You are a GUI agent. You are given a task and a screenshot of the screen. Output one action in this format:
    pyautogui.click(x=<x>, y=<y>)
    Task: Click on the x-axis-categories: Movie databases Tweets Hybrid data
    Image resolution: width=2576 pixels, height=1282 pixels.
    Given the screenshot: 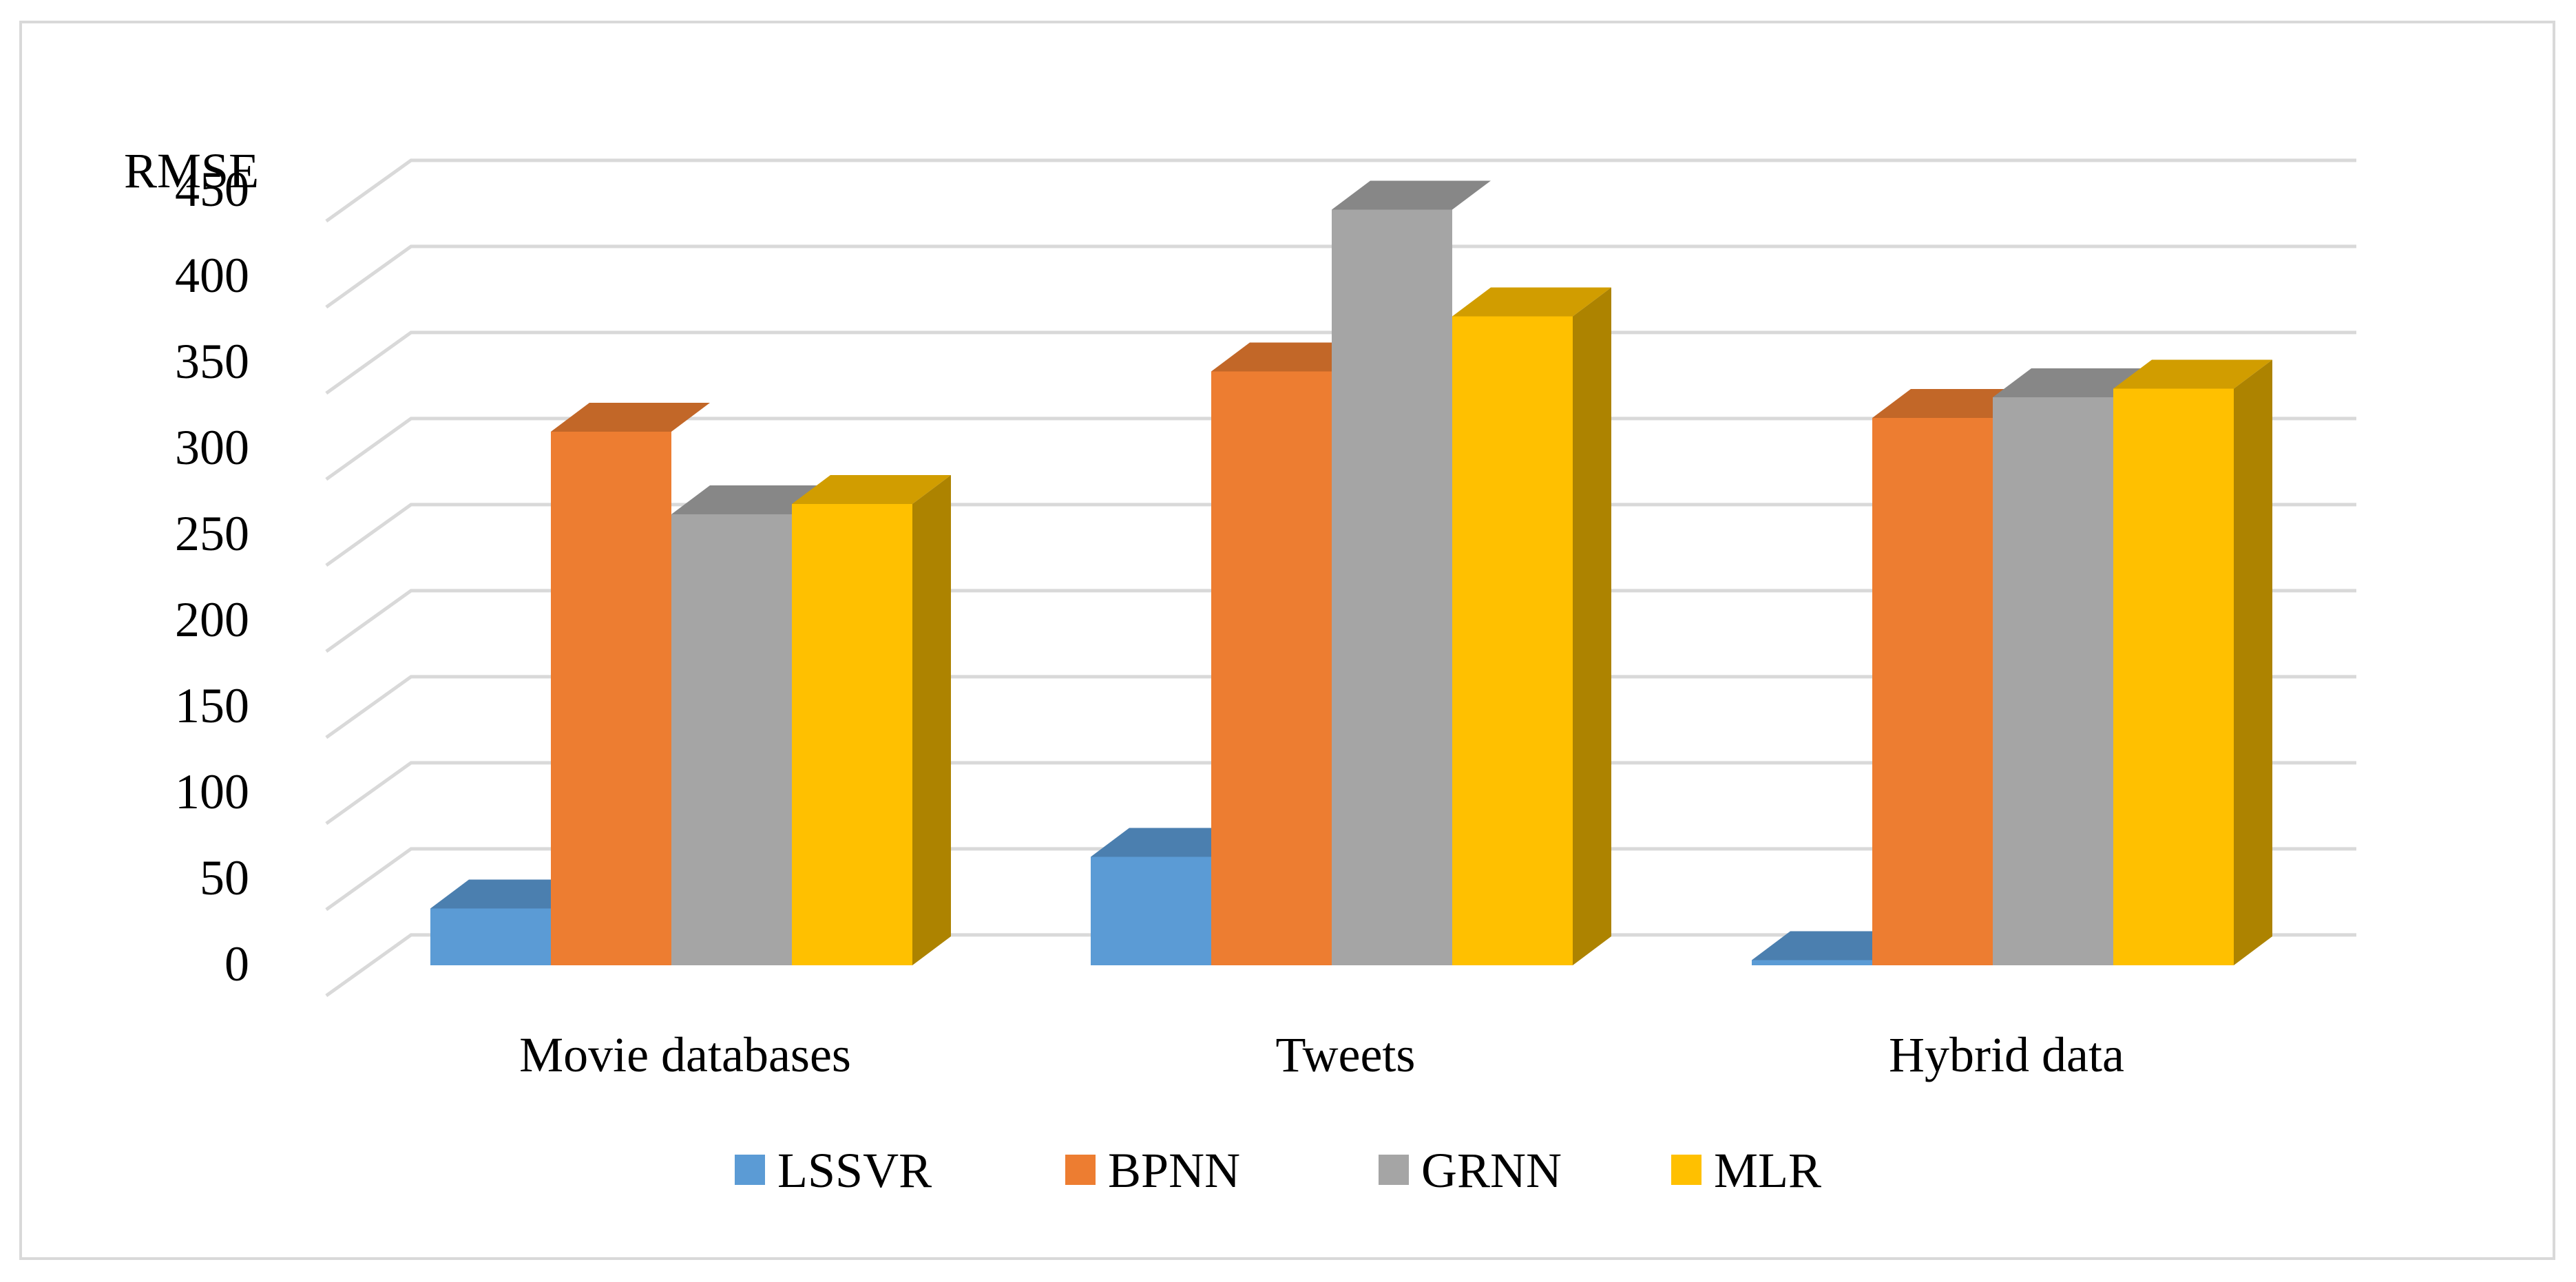 What is the action you would take?
    pyautogui.click(x=1321, y=1054)
    